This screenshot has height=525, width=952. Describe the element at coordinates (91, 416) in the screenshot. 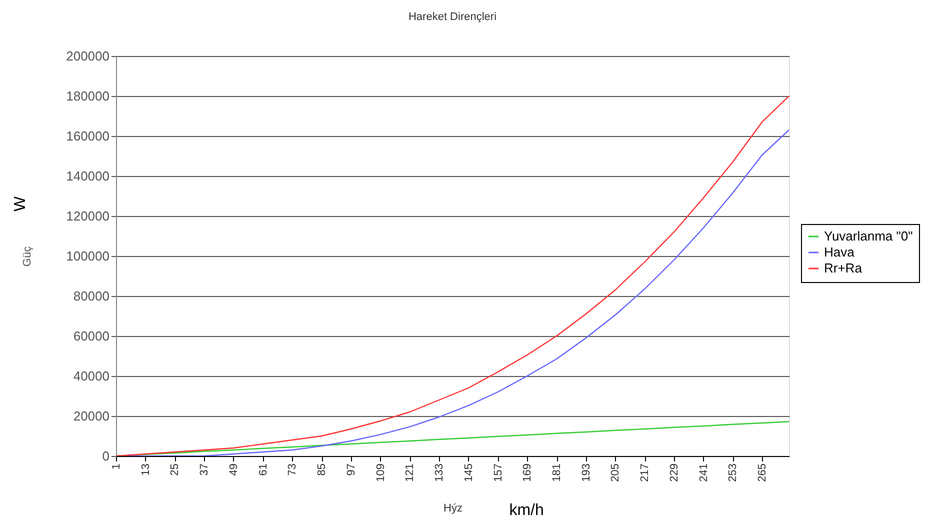

I see `y-tick-label: 20000` at that location.